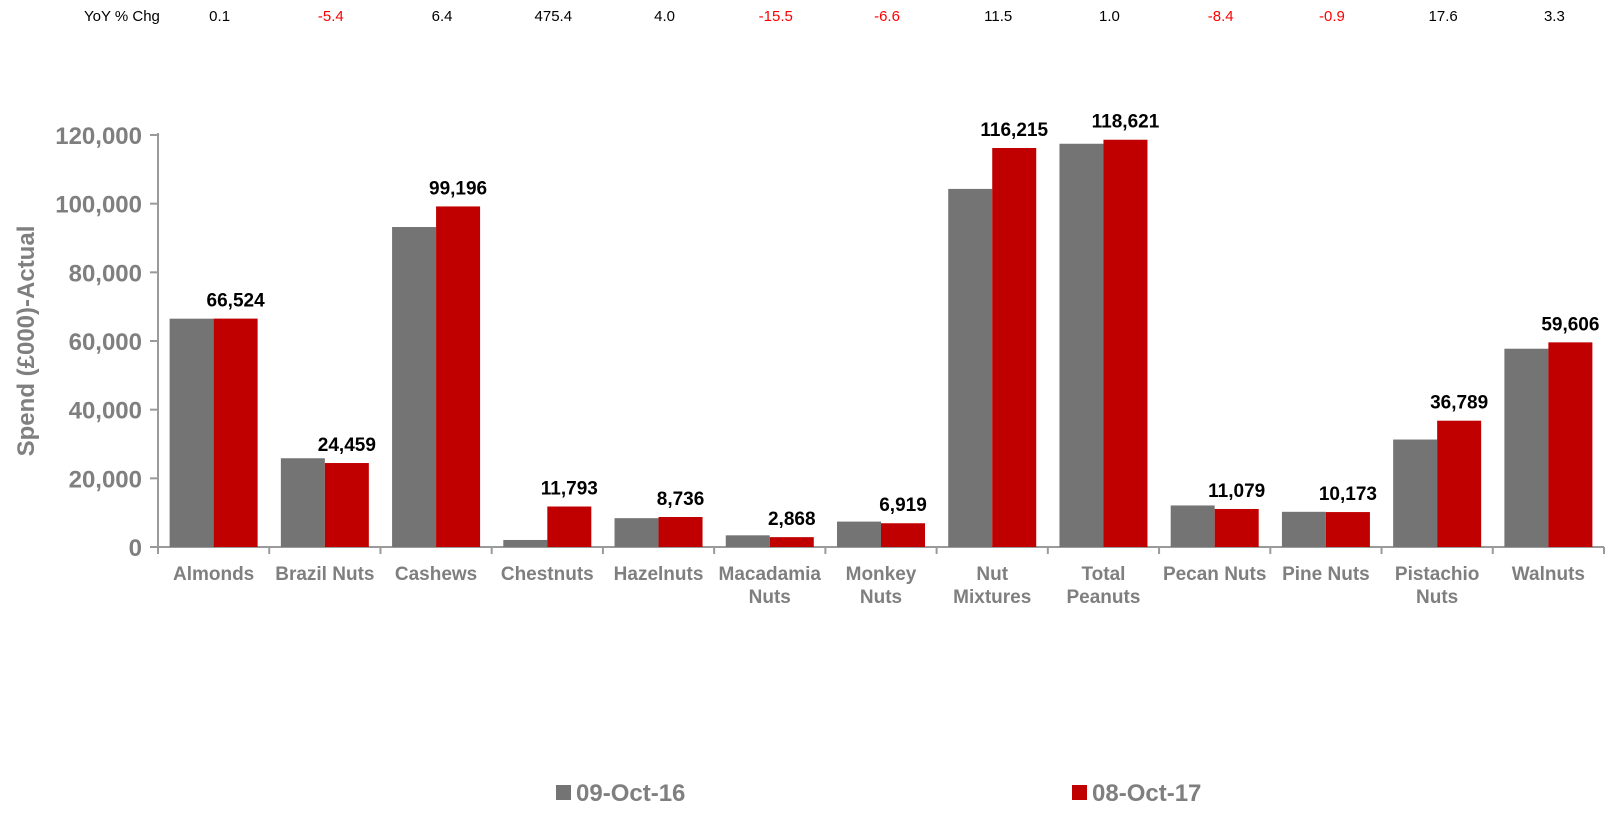 This screenshot has width=1608, height=827. What do you see at coordinates (1348, 494) in the screenshot?
I see `data-label: 10,173` at bounding box center [1348, 494].